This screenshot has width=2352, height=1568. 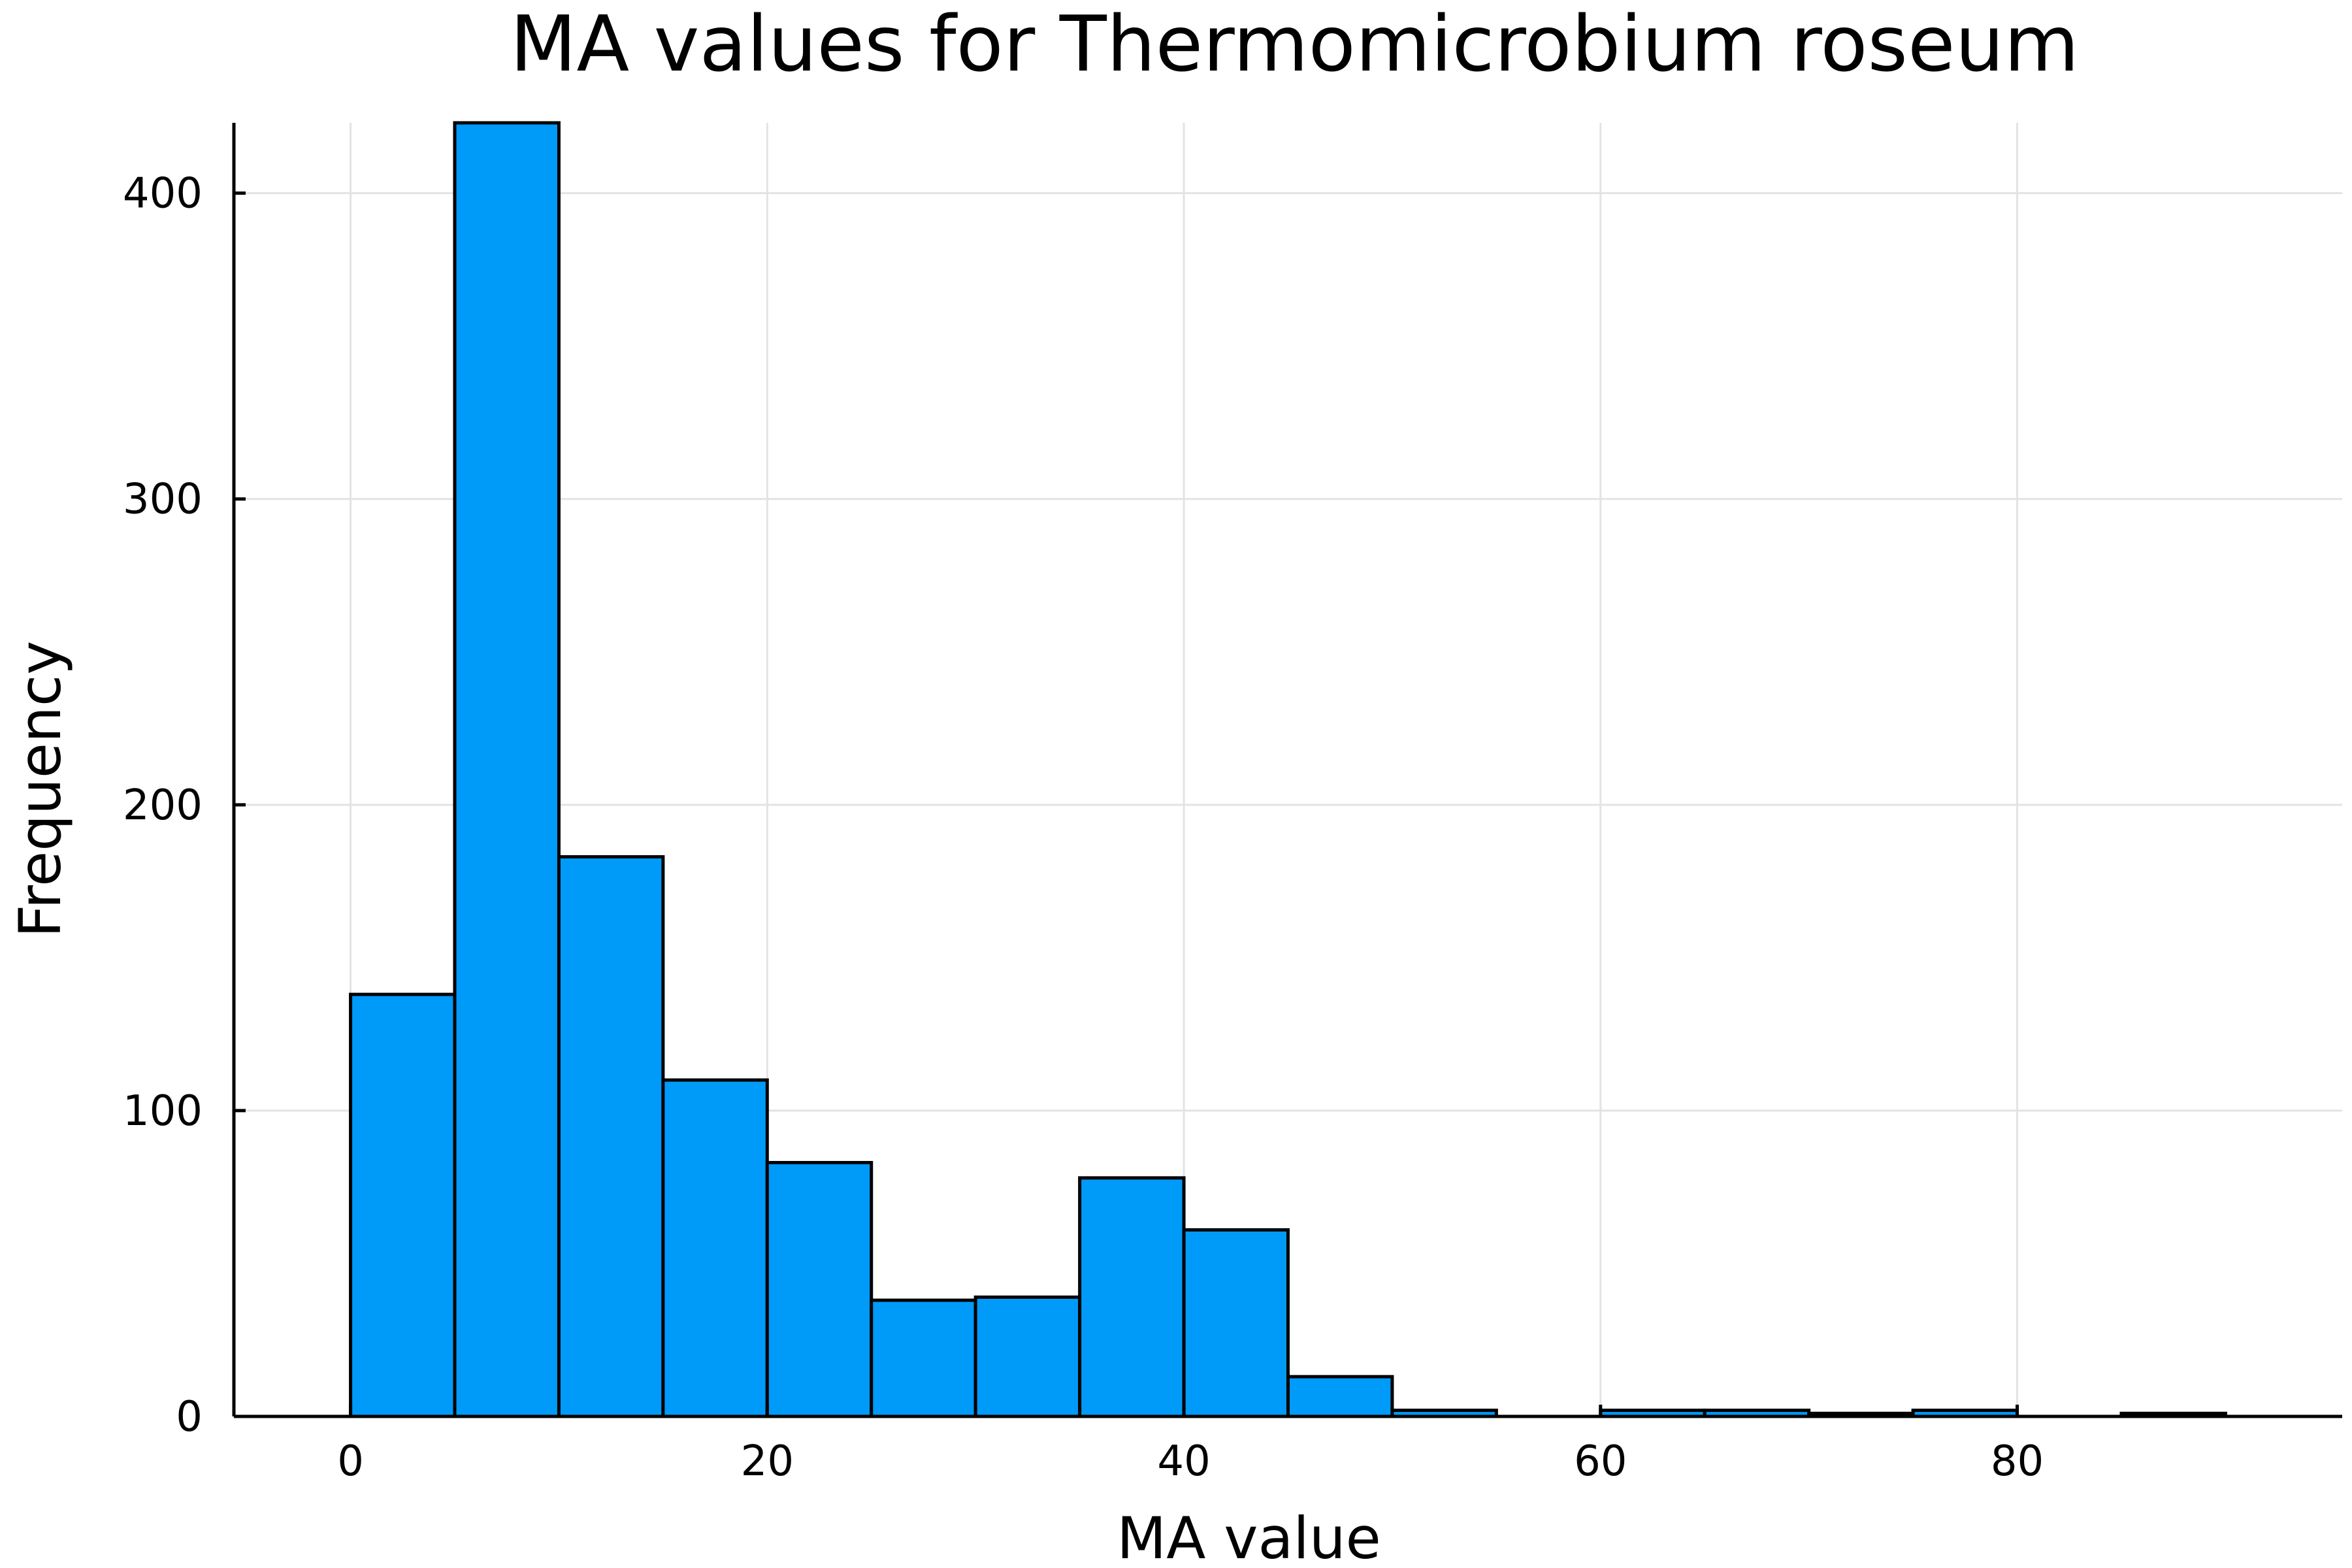 What do you see at coordinates (40, 789) in the screenshot?
I see `y-axis-label: Frequency` at bounding box center [40, 789].